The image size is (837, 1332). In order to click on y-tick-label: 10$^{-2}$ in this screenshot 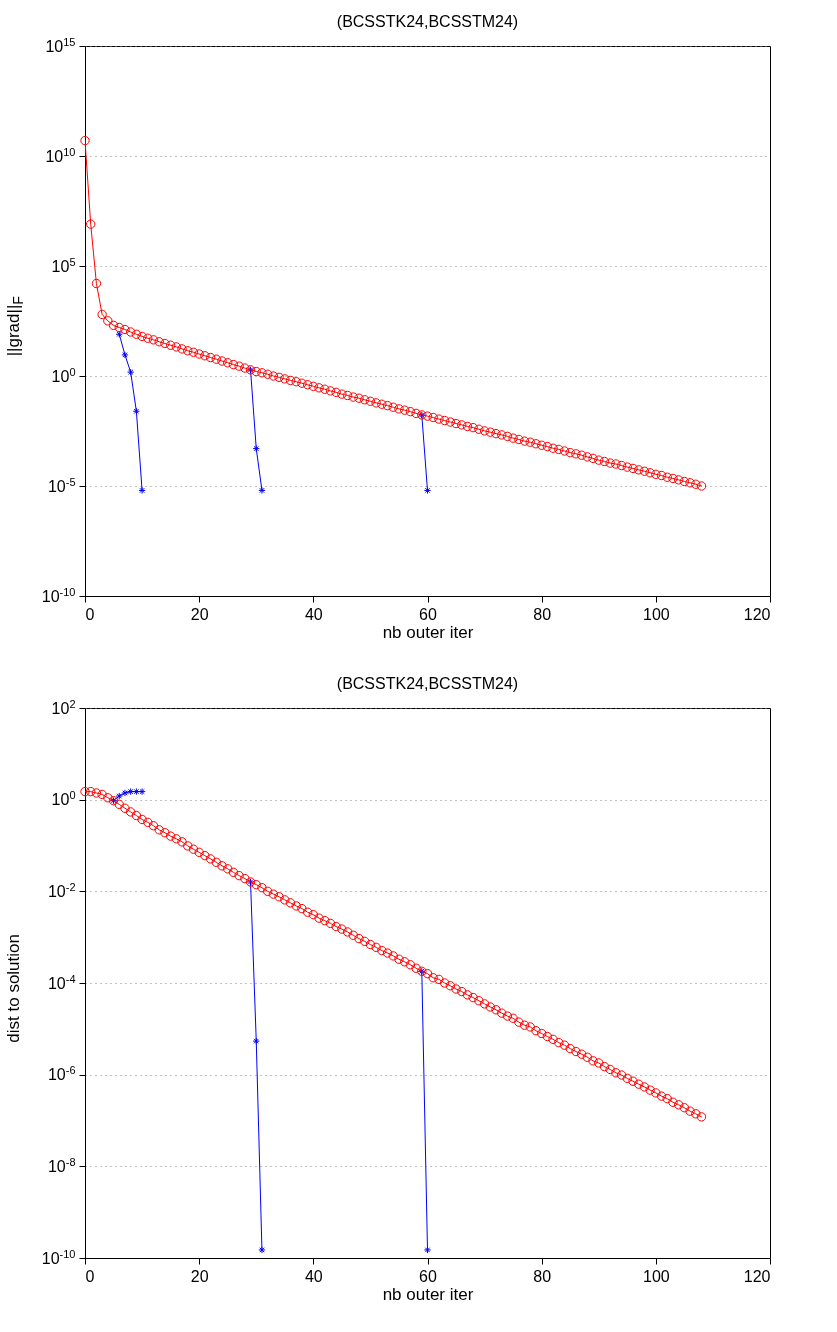, I will do `click(61, 890)`.